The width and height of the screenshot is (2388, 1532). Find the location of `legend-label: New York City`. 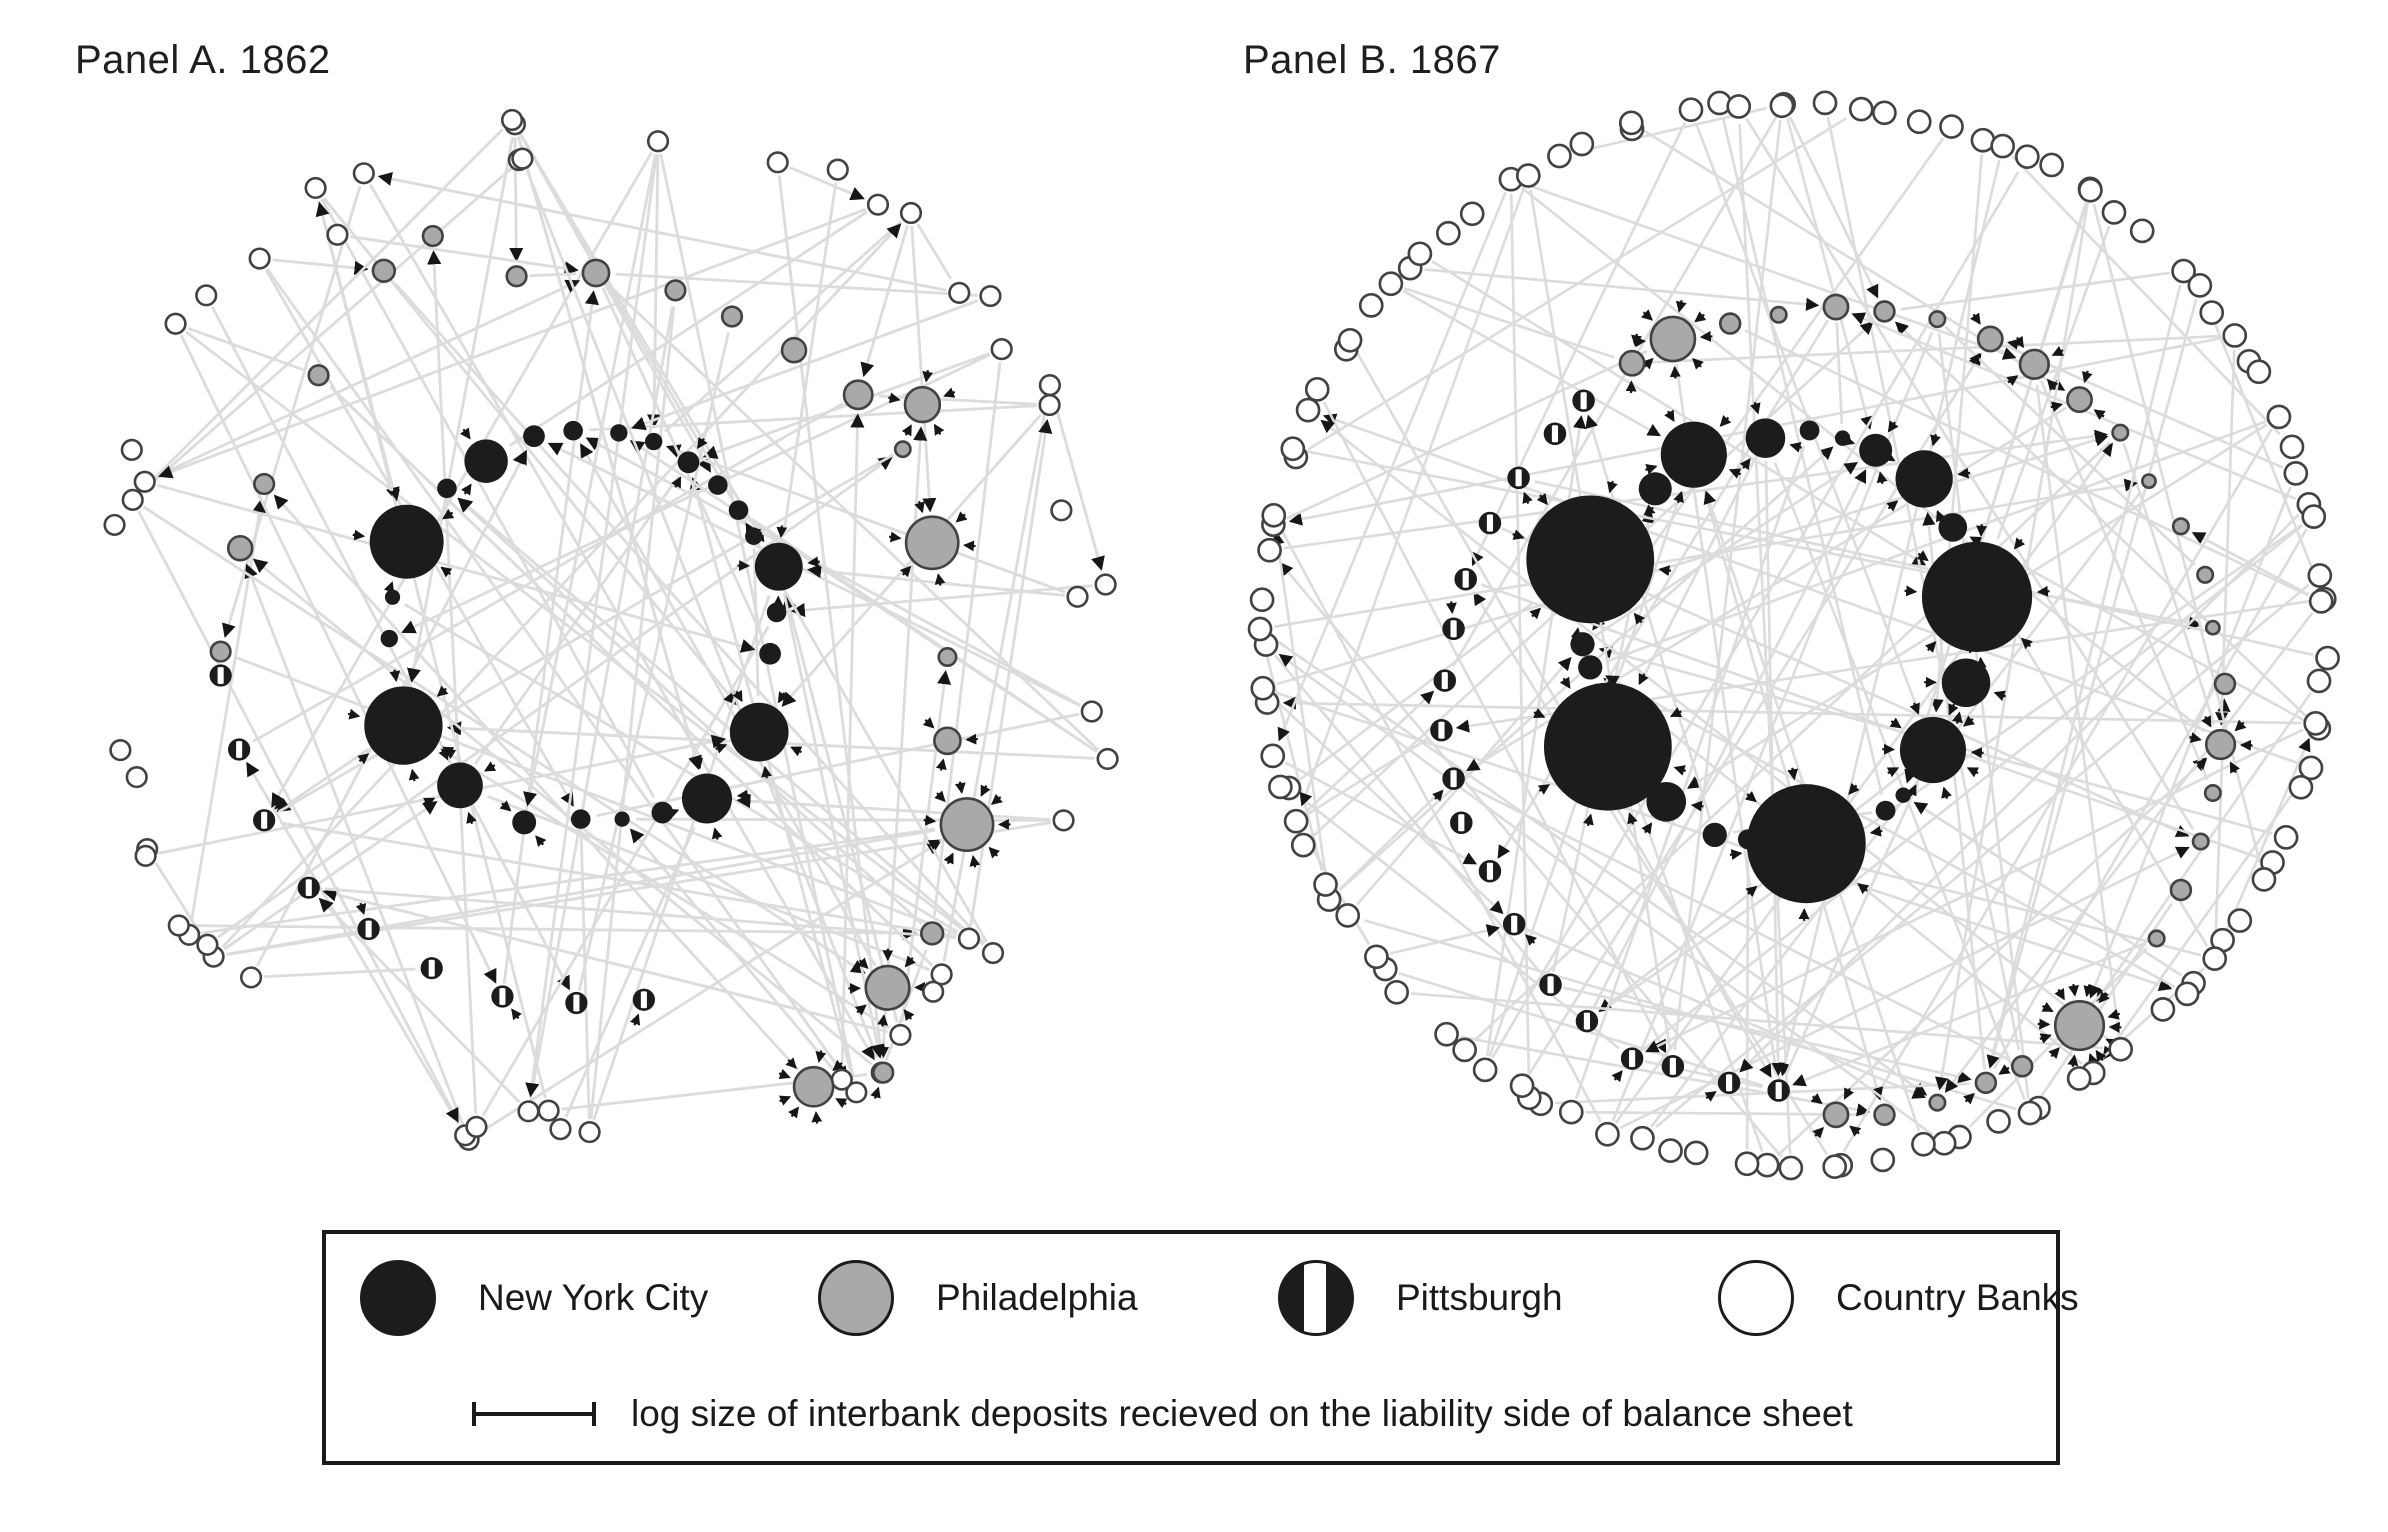

legend-label: New York City is located at coordinates (593, 1297).